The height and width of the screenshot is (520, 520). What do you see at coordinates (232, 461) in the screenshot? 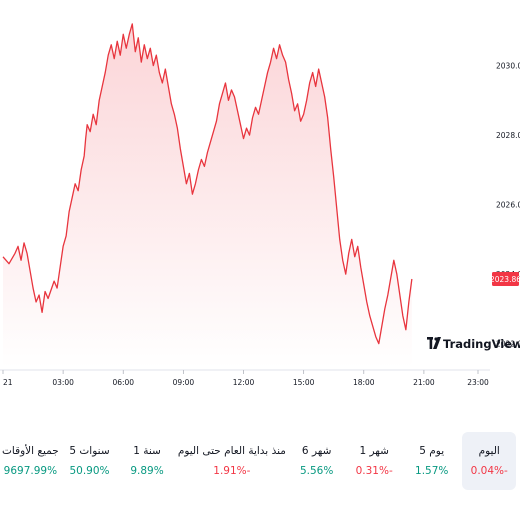
I see `period-tab: منذ بداية العام حتى اليوم 1.91%-` at bounding box center [232, 461].